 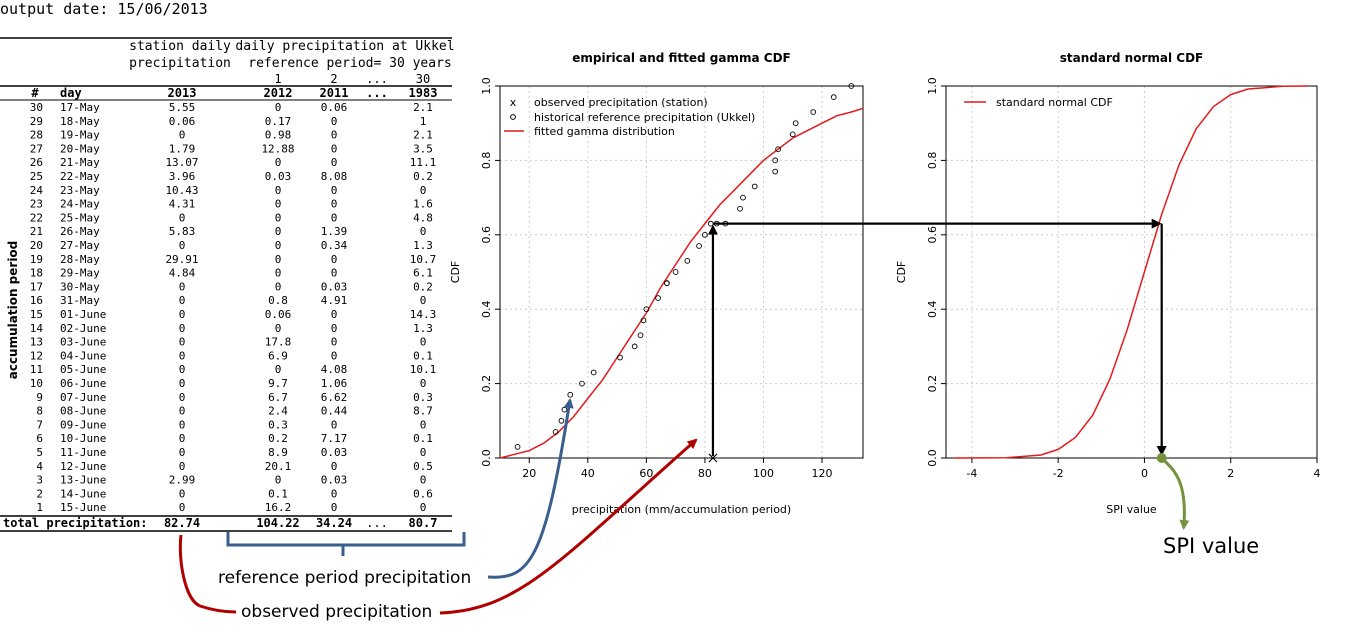 I want to click on x-tick-label: 2, so click(x=1230, y=473).